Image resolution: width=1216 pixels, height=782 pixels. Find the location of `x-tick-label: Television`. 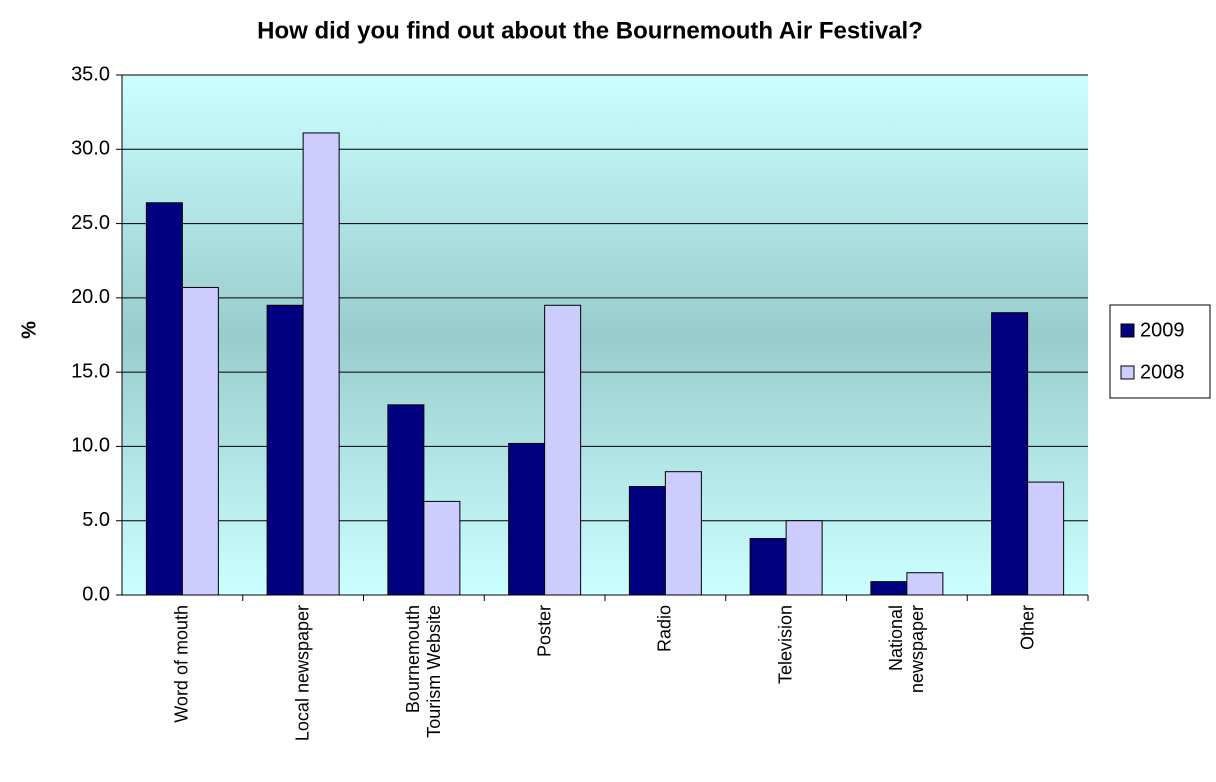

x-tick-label: Television is located at coordinates (785, 645).